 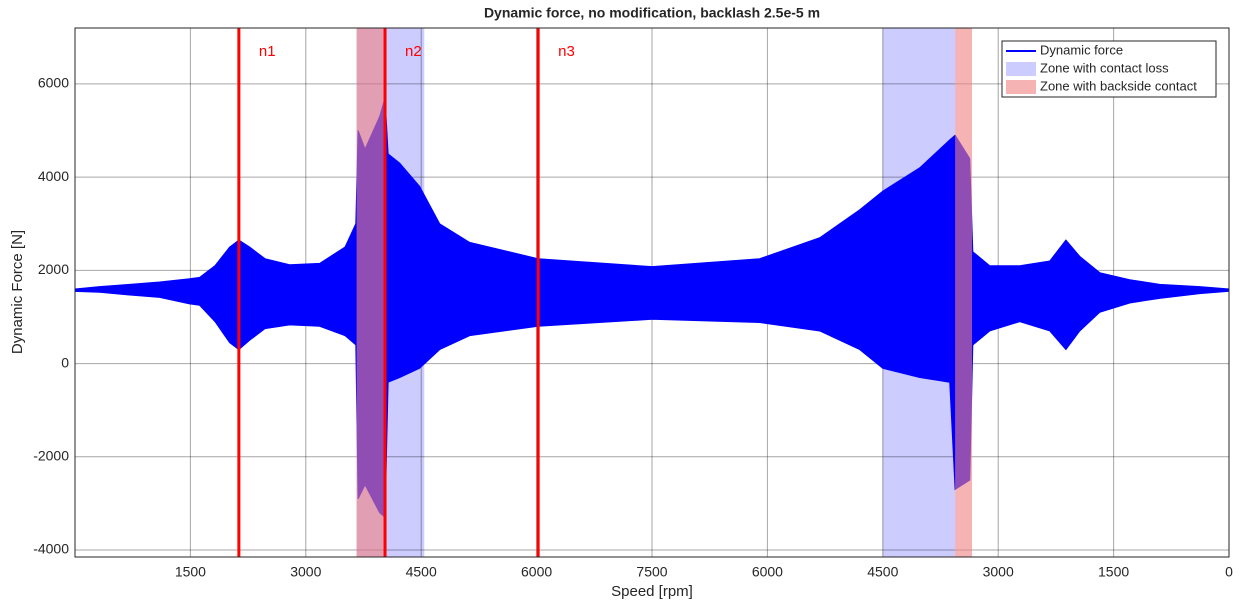 I want to click on y-axis-label: Dynamic Force [N], so click(x=17, y=292).